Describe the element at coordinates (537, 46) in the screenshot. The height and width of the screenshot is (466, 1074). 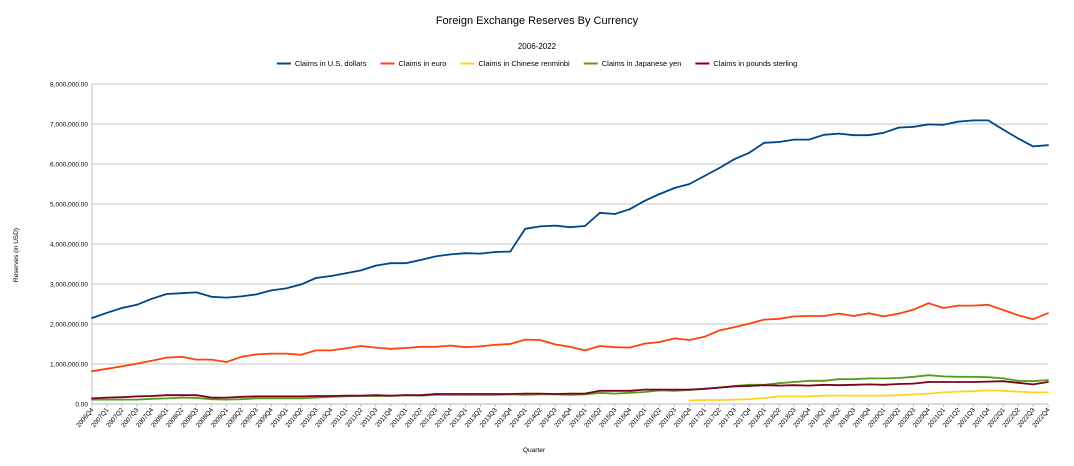
I see `chart-subtitle: 2006-2022` at that location.